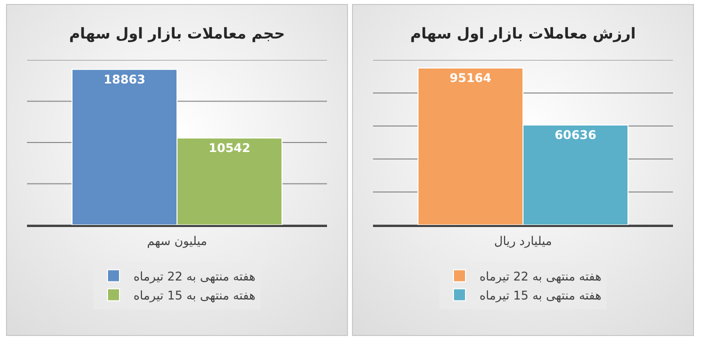  I want to click on chart-title: ارزش معاملات بازار اول سهام, so click(523, 33).